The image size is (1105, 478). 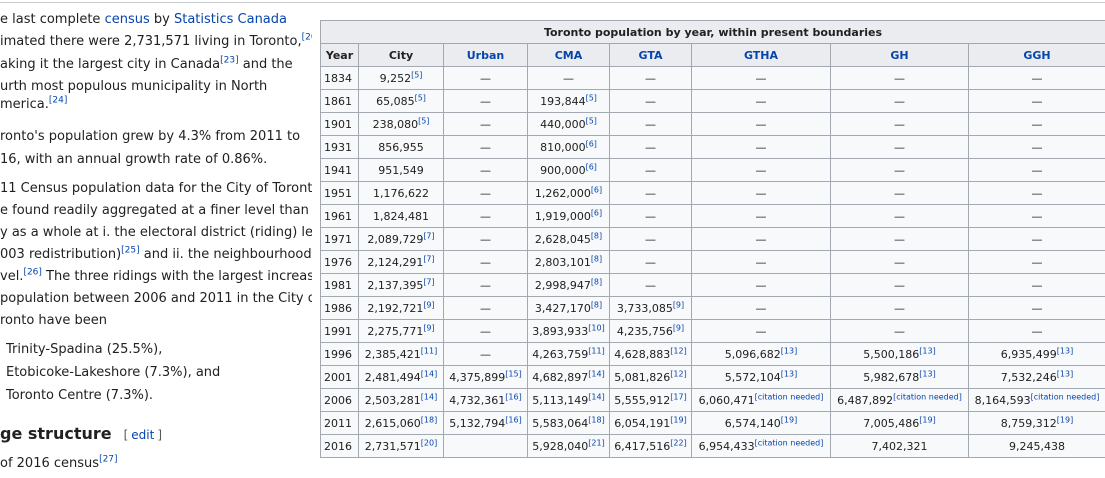 What do you see at coordinates (401, 354) in the screenshot?
I see `population-cell: 2,385,421[11]` at bounding box center [401, 354].